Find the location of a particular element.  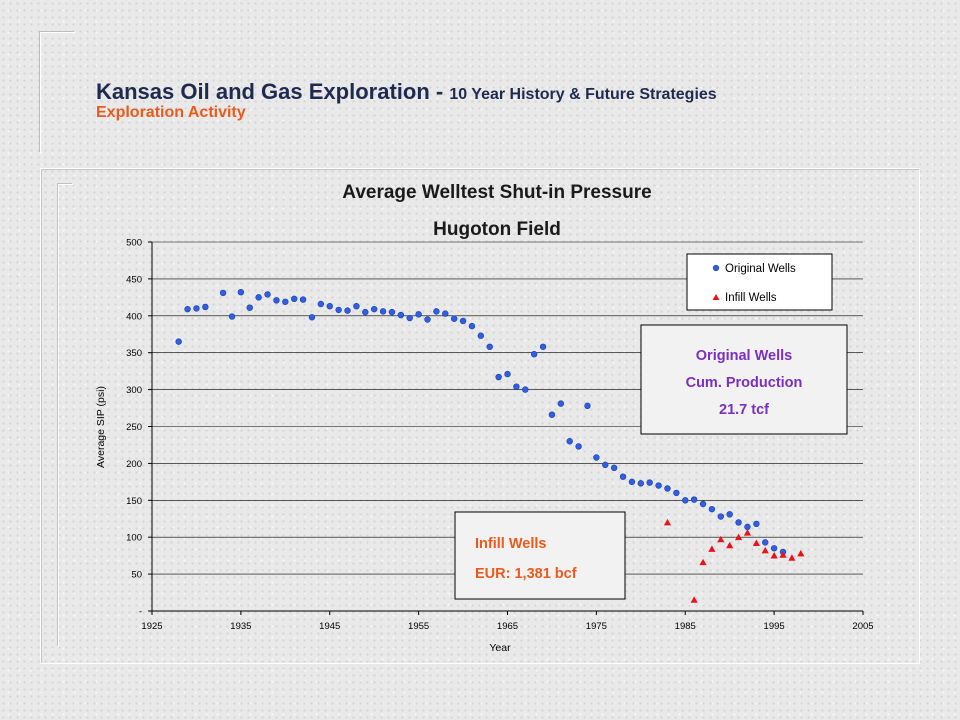

annotation-infill-wells: Infill Wells EUR: 1,381 bcf is located at coordinates (540, 555).